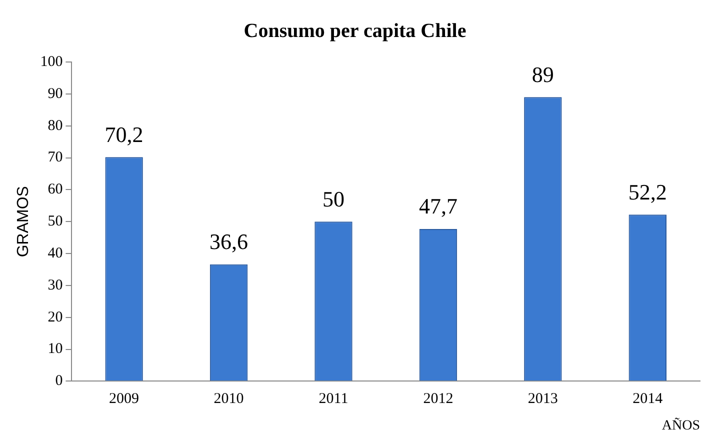 This screenshot has width=715, height=438. I want to click on y-tick-label: 70, so click(55, 158).